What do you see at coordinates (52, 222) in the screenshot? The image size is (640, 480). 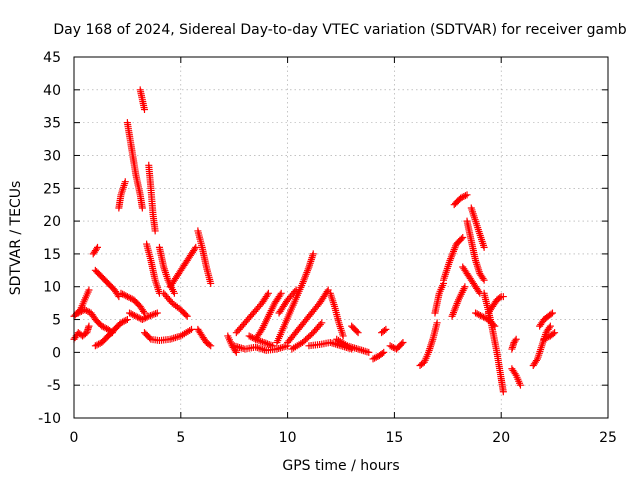 I see `y-tick-label: 20` at bounding box center [52, 222].